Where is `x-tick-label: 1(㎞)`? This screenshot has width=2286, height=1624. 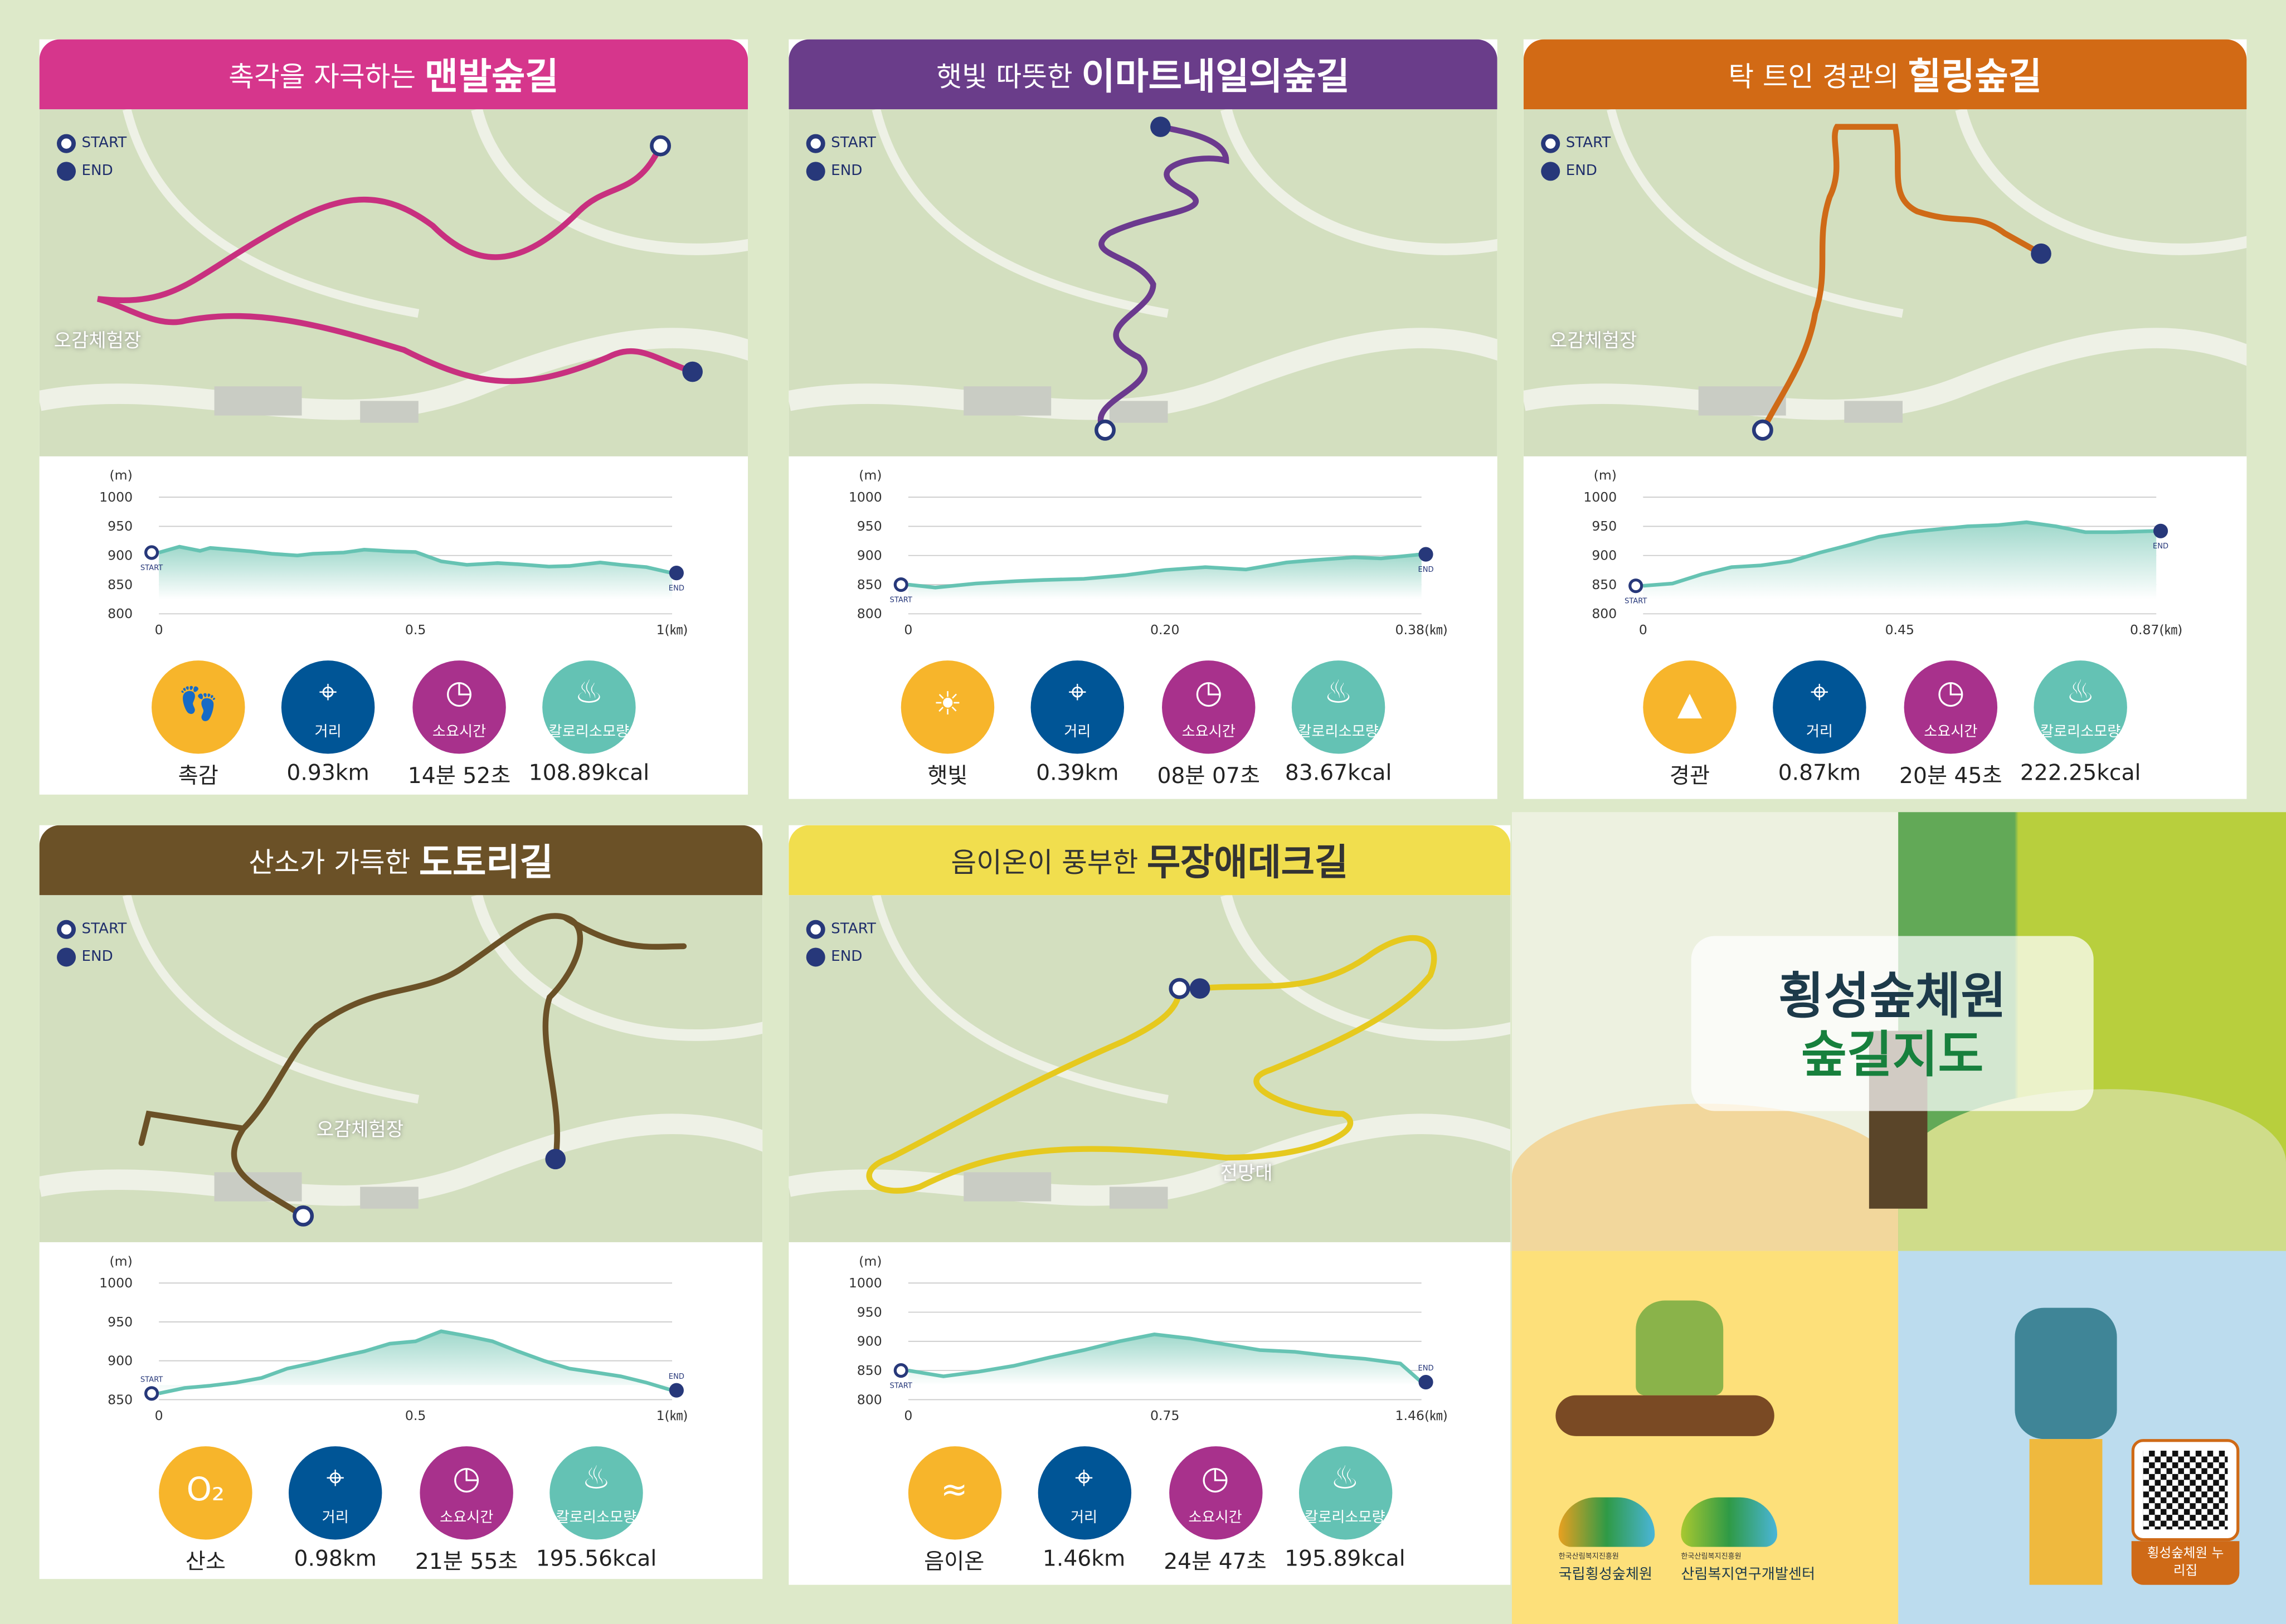 x-tick-label: 1(㎞) is located at coordinates (672, 1415).